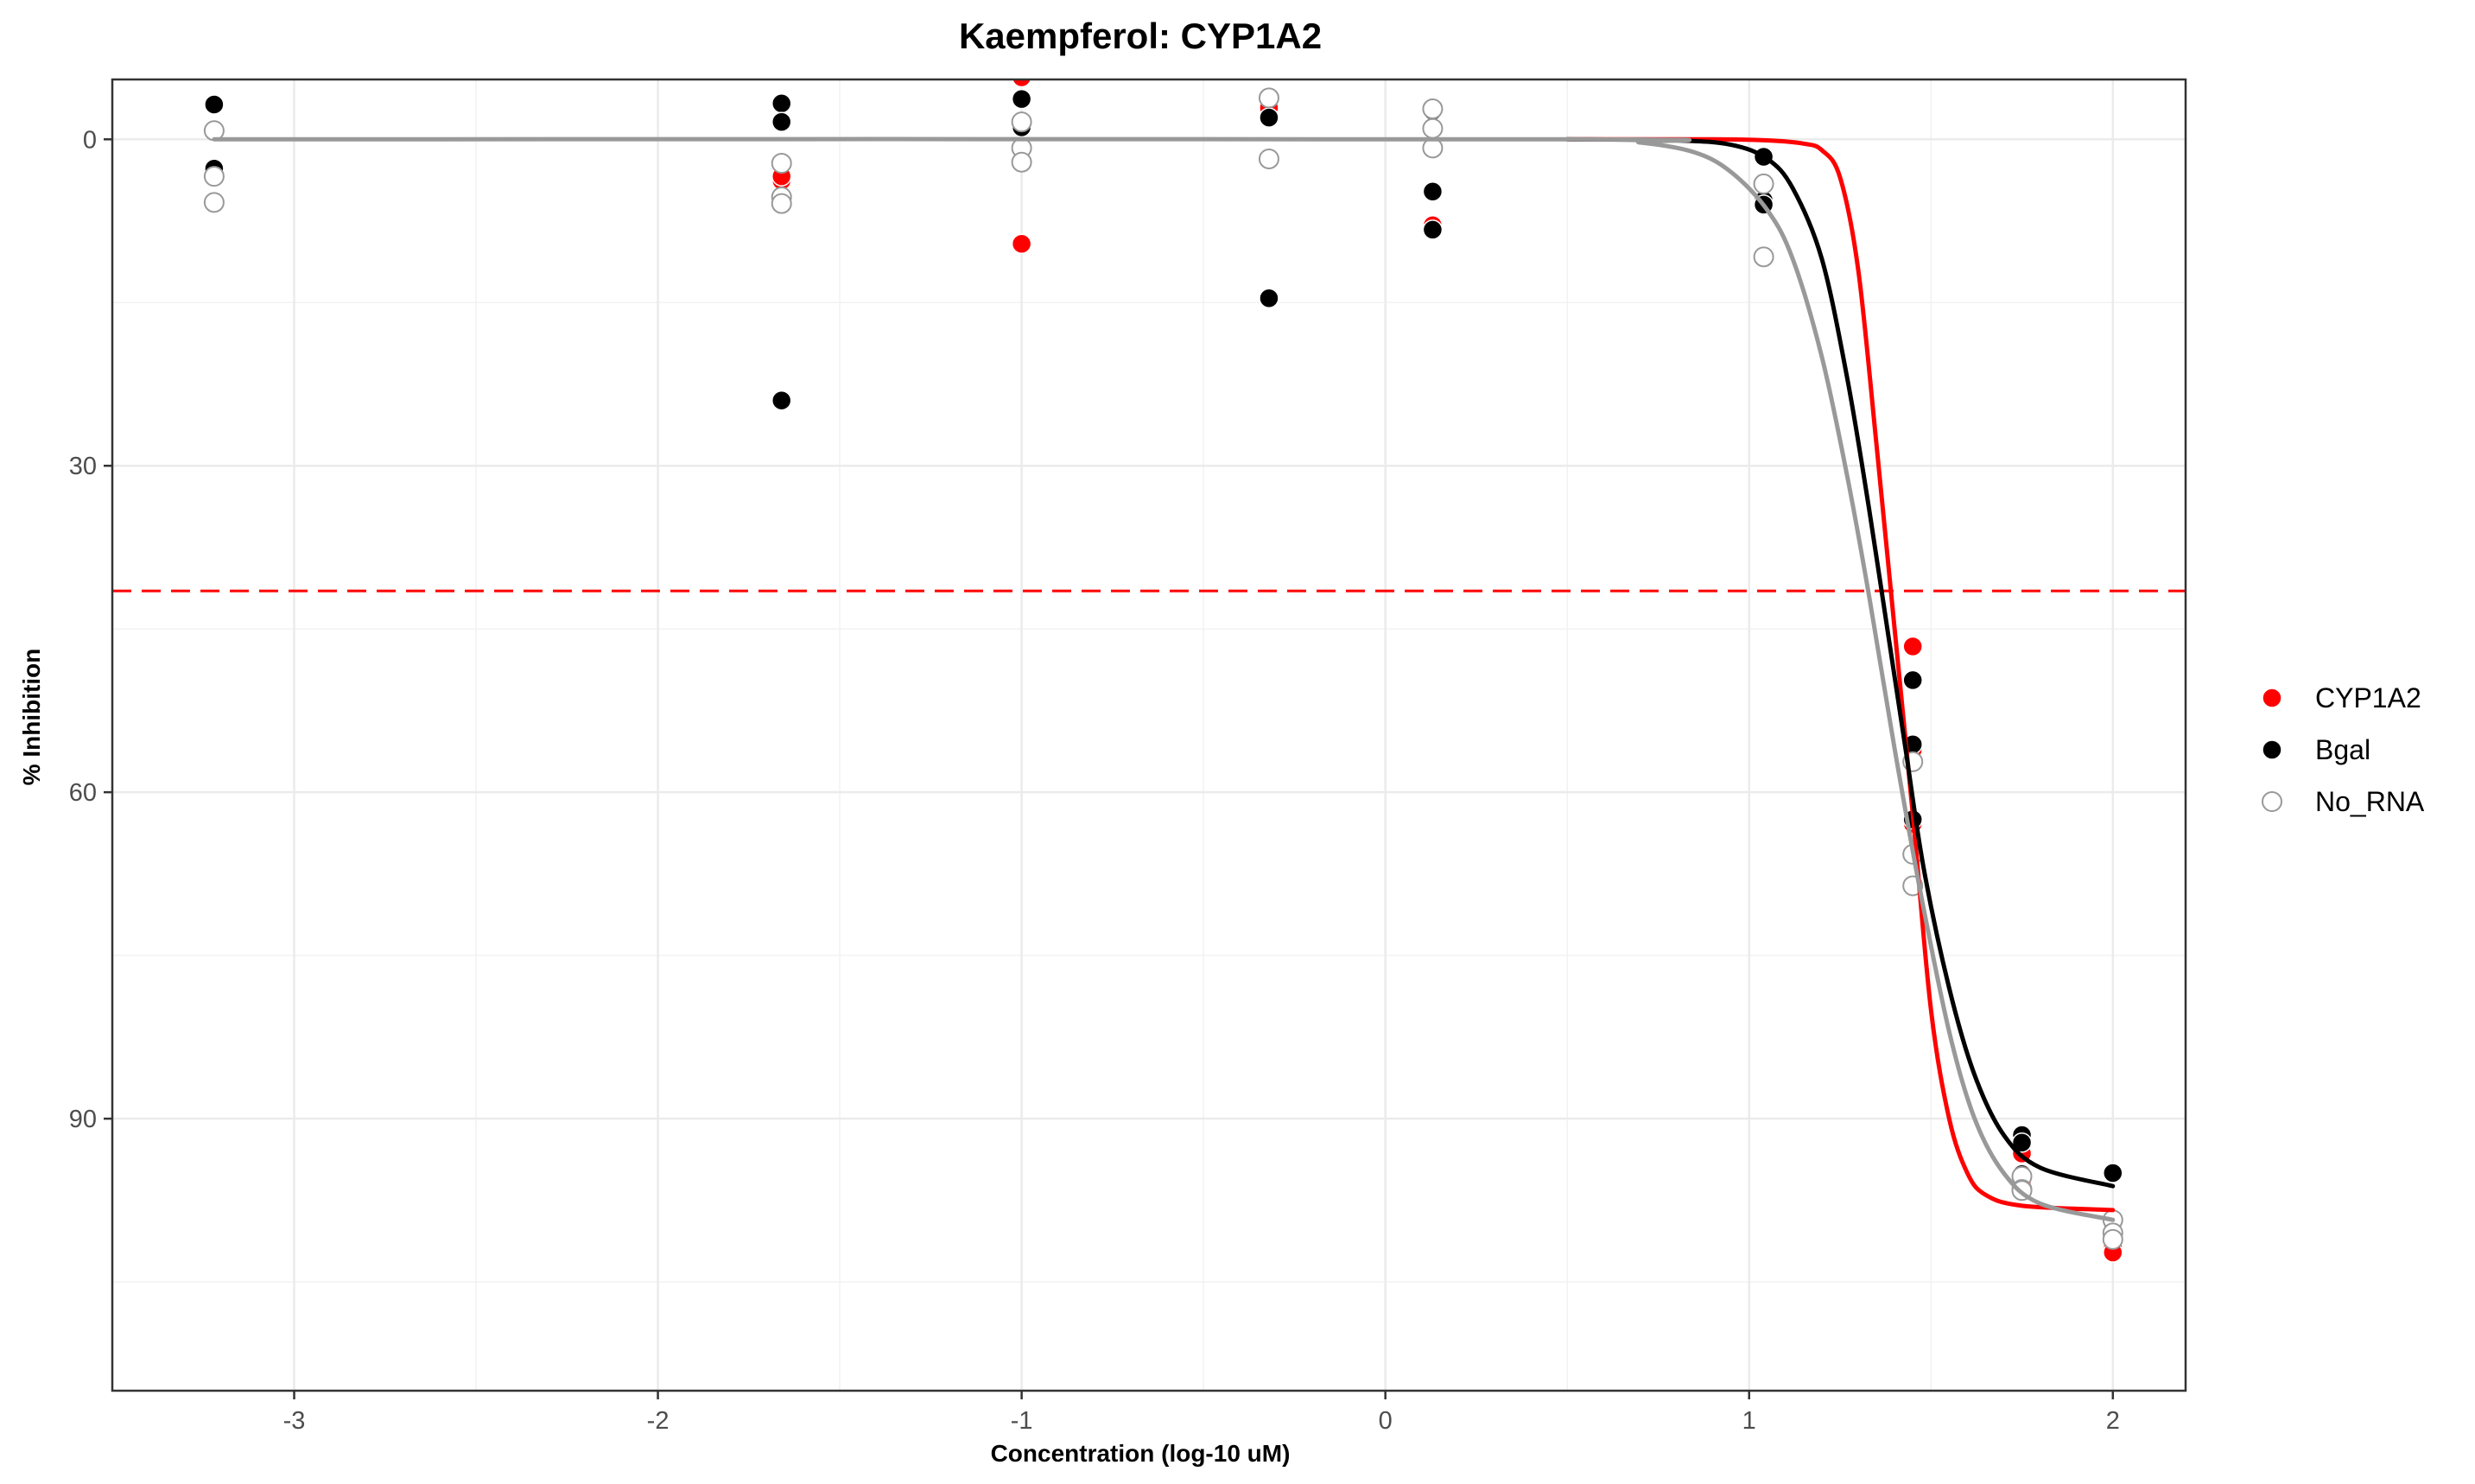 The image size is (2475, 1484). Describe the element at coordinates (90, 140) in the screenshot. I see `y-tick-label: 0` at that location.